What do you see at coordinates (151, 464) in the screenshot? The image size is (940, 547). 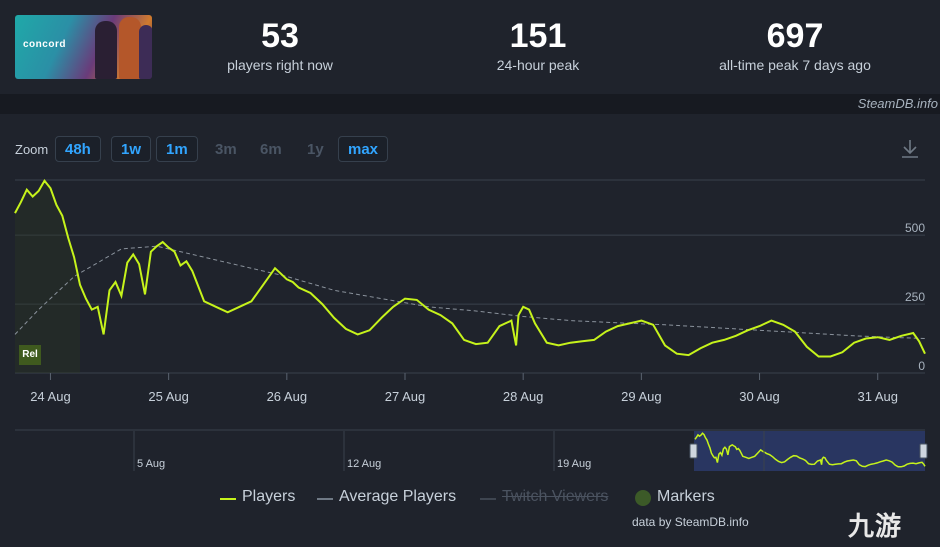 I see `navigator-label: 5 Aug` at bounding box center [151, 464].